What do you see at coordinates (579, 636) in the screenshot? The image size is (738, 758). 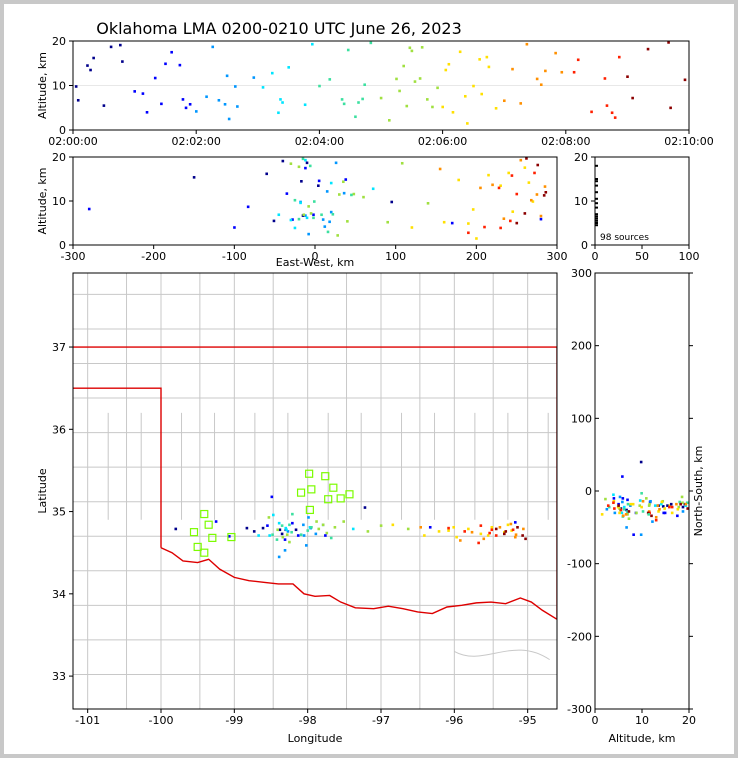 I see `north-south-ytick-label: -200` at bounding box center [579, 636].